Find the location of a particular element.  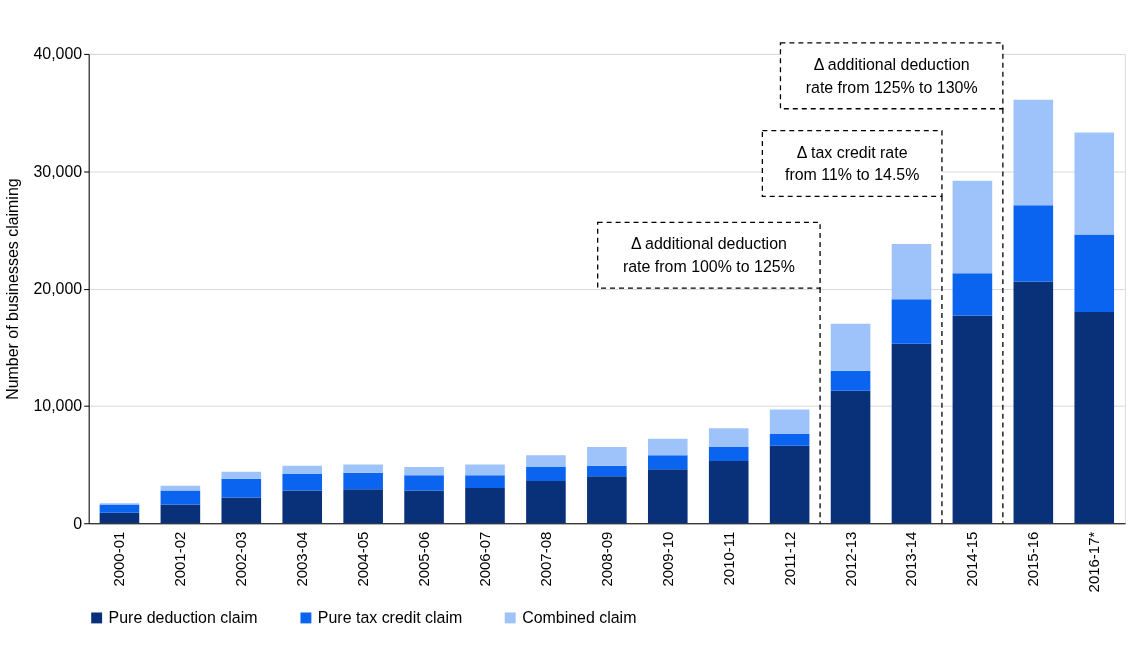

x-tick-label: 2009-10 is located at coordinates (667, 559).